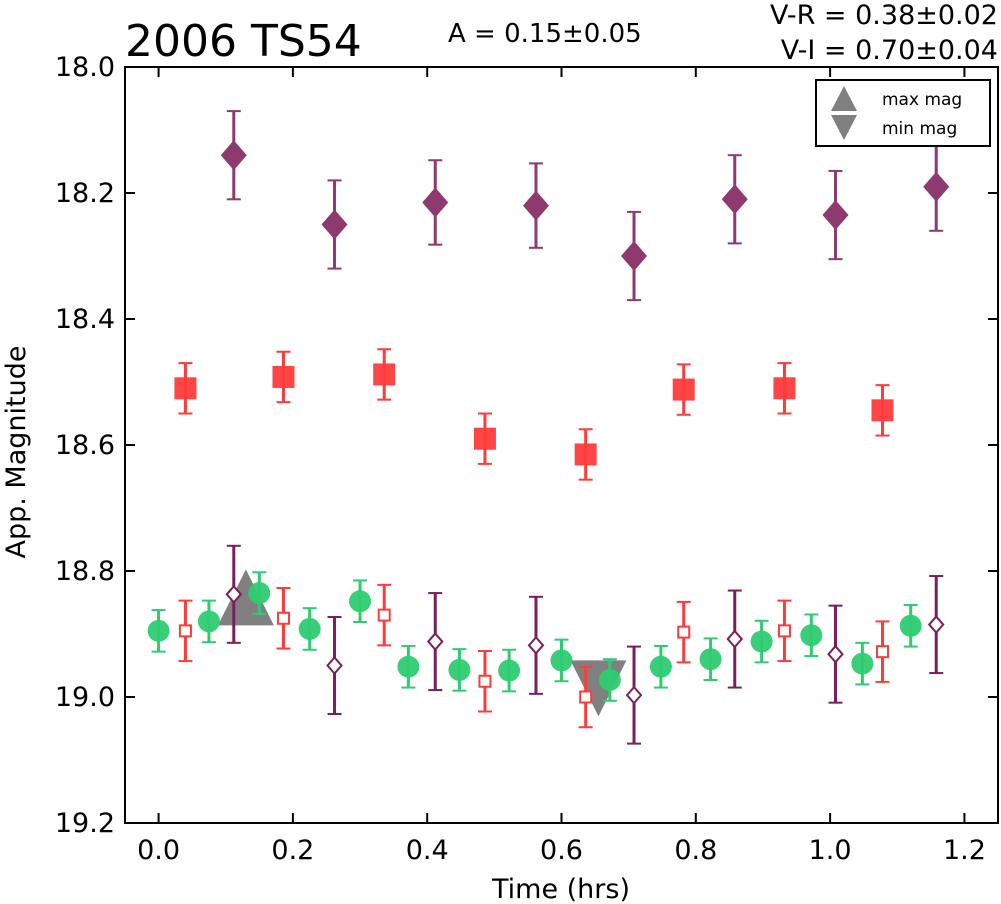 The width and height of the screenshot is (1001, 904). I want to click on y-axis-label: App. Magnitude, so click(16, 452).